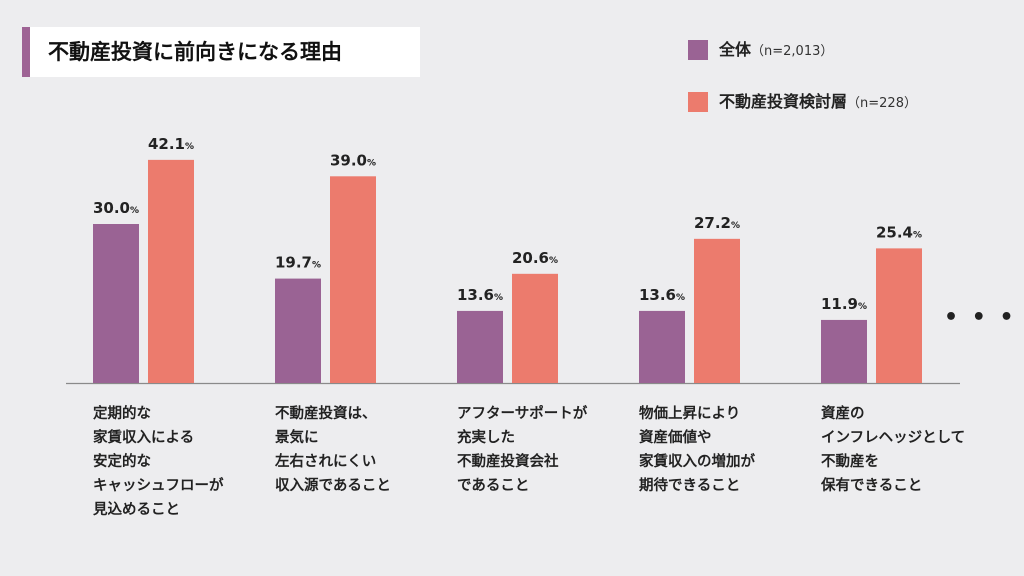 The width and height of the screenshot is (1024, 576). I want to click on category-label-4: 資産の インフレヘッジとして 不動産を 保有できること, so click(893, 450).